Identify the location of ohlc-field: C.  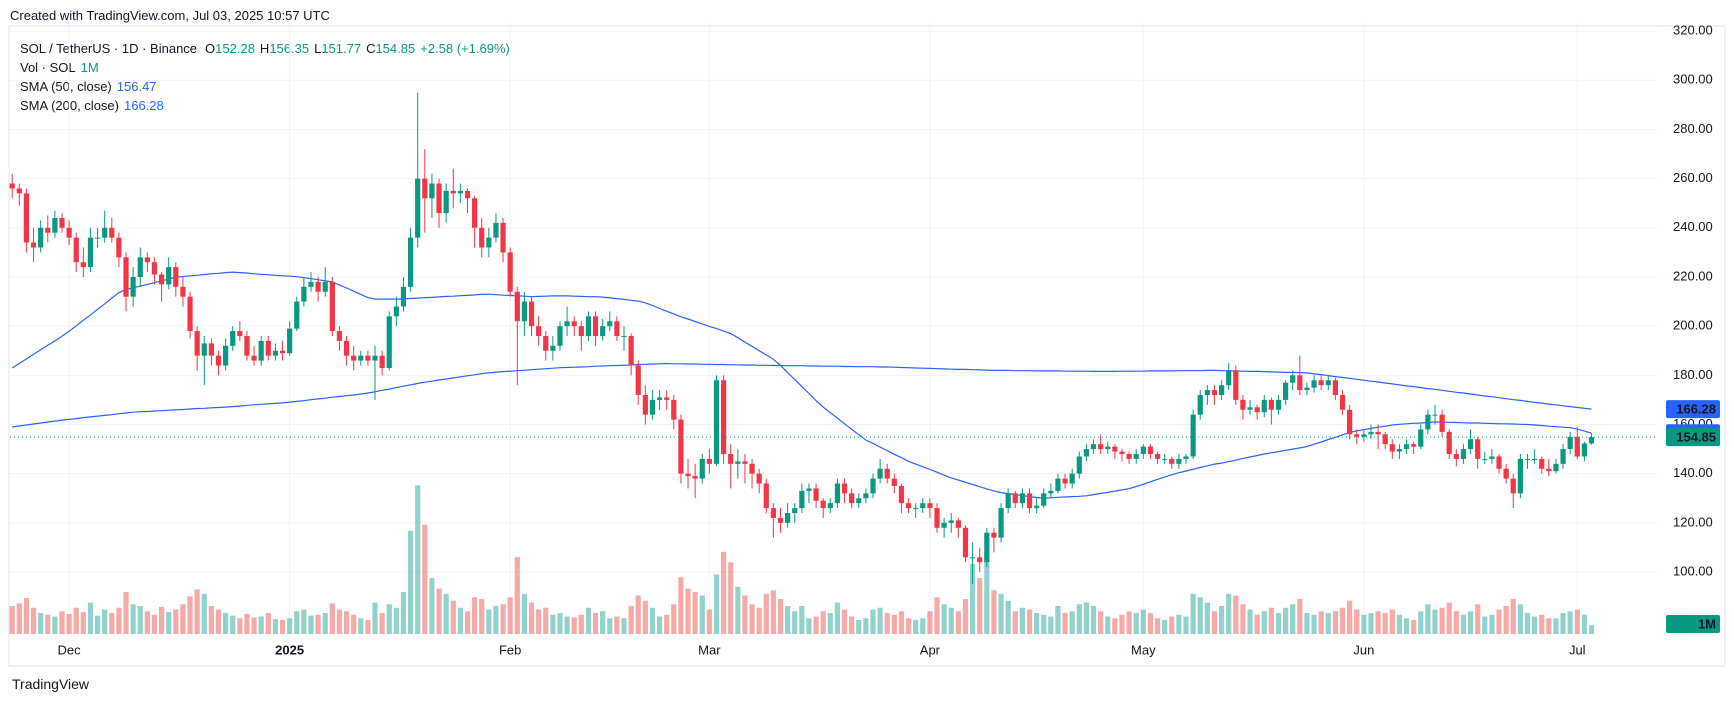
(371, 48).